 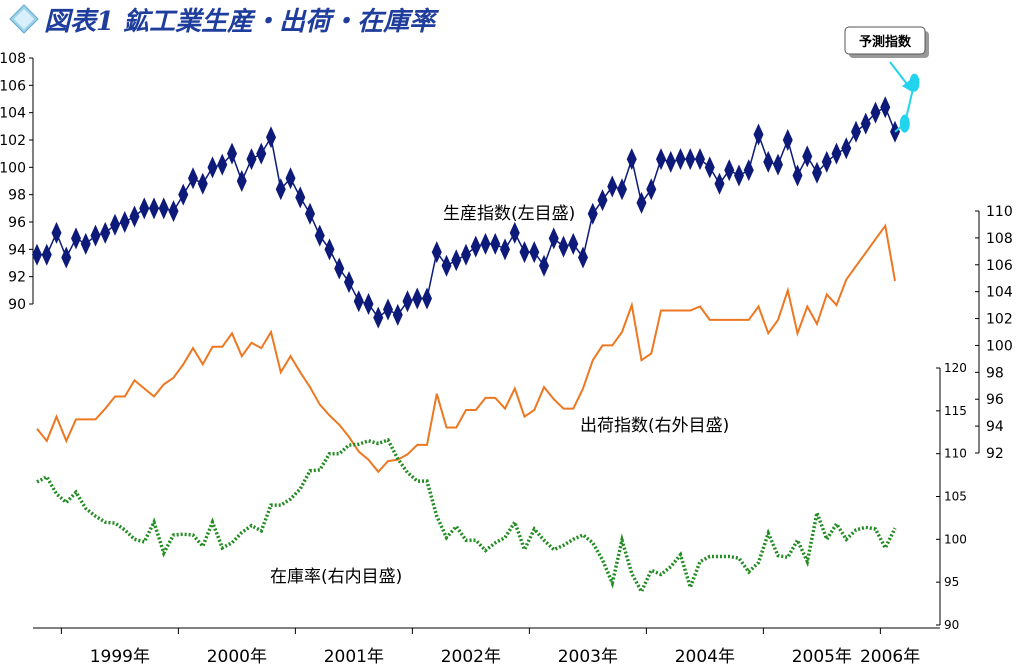 I want to click on title-group: 図表1 鉱工業生産・出荷・在庫率, so click(x=224, y=20).